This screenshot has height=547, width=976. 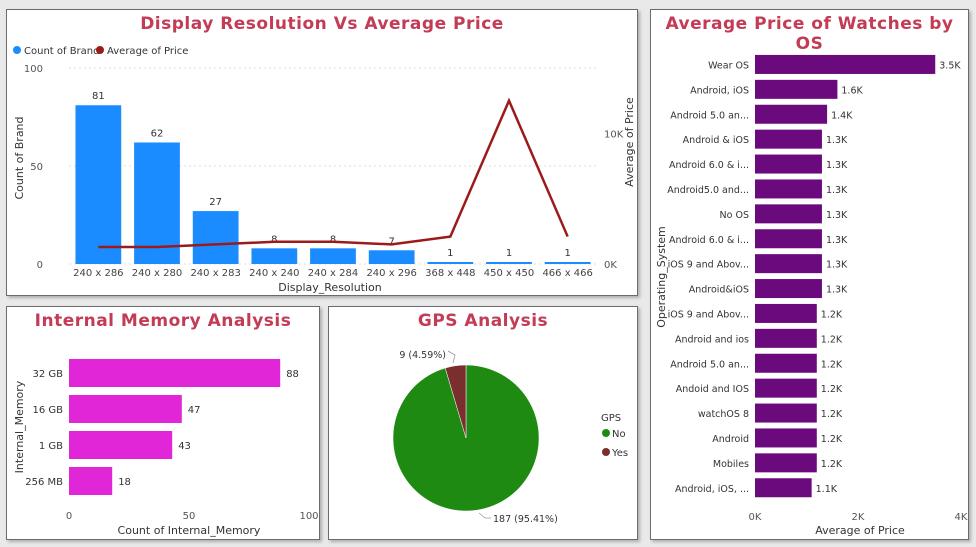 I want to click on memory-category-label: 1 GB, so click(x=51, y=446).